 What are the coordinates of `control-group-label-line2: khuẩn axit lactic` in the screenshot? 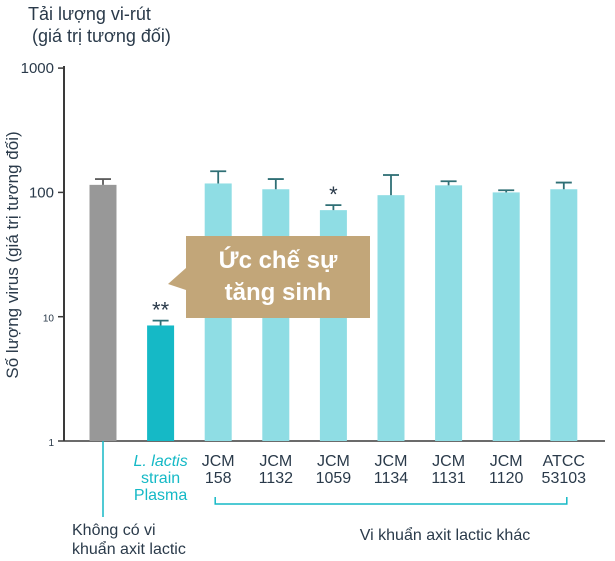 It's located at (129, 549).